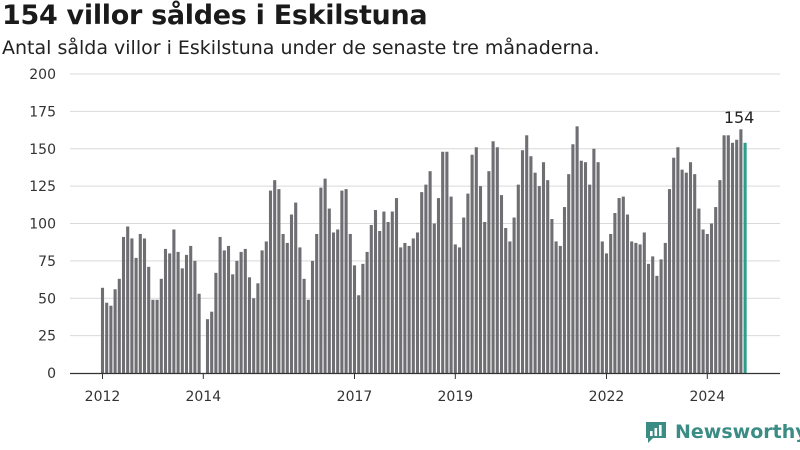 The height and width of the screenshot is (450, 800). I want to click on y-tick-label: 25, so click(47, 337).